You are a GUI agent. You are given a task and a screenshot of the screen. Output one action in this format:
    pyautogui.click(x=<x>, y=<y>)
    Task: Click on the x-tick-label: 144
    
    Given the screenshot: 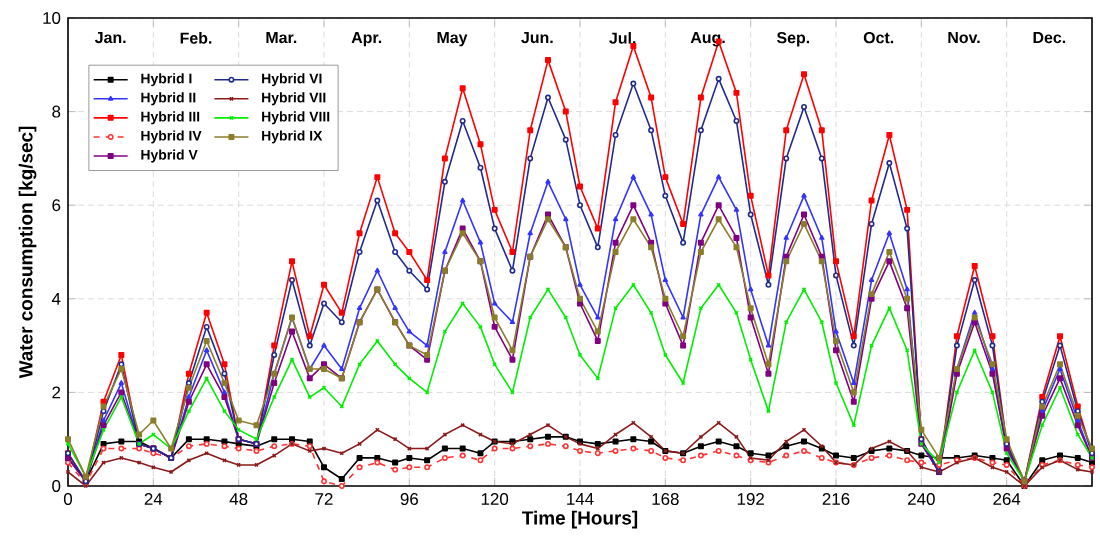 What is the action you would take?
    pyautogui.click(x=580, y=499)
    